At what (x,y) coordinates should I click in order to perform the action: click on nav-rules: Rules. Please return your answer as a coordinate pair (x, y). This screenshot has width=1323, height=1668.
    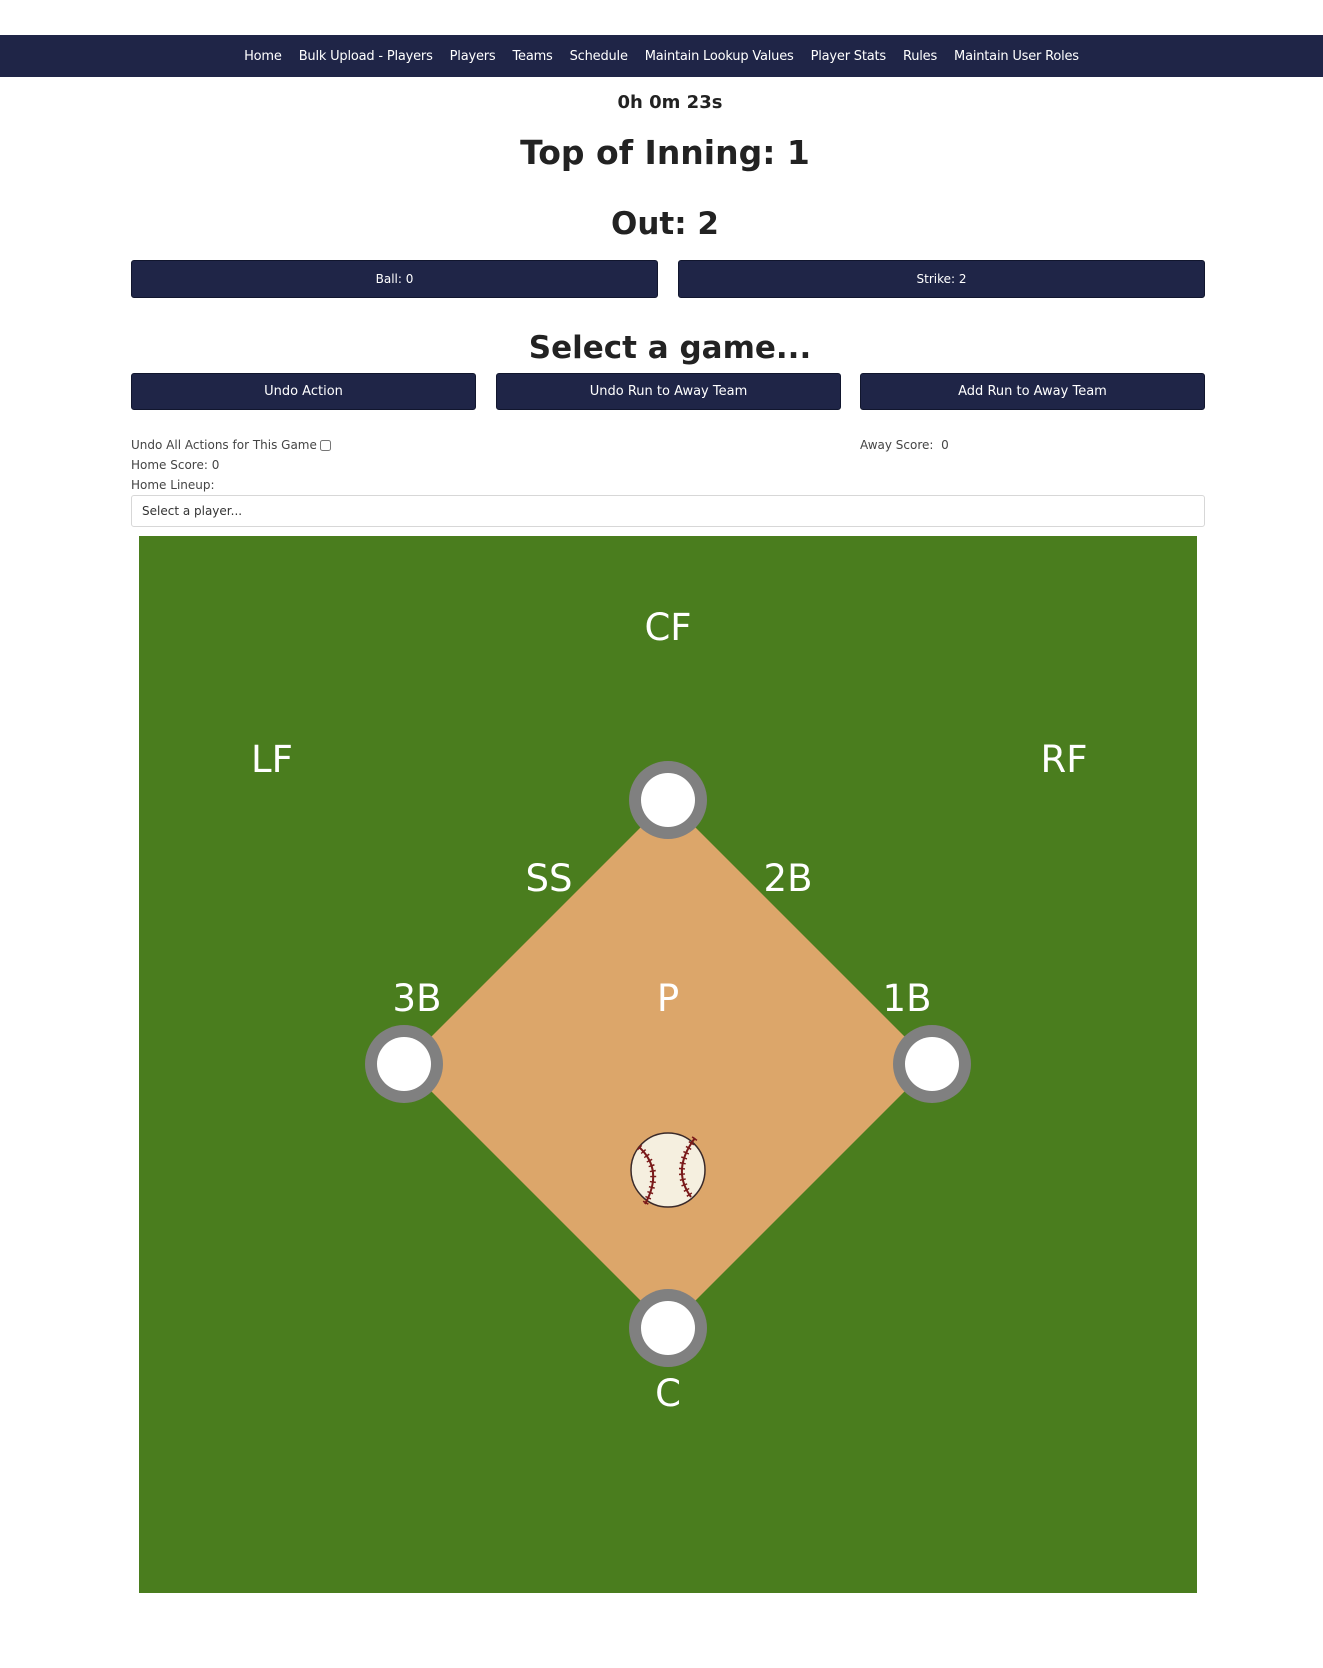
    Looking at the image, I should click on (920, 56).